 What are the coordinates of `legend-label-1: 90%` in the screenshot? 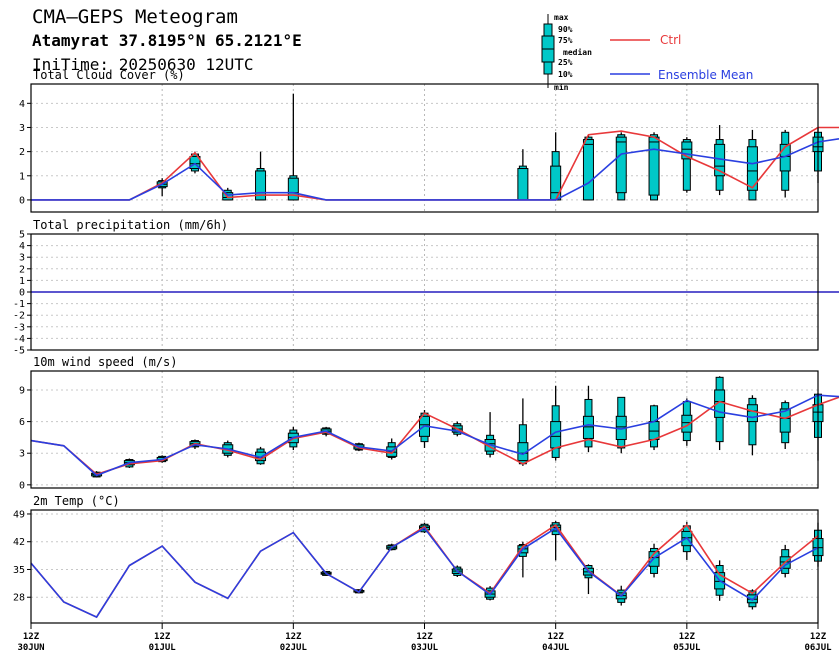 It's located at (565, 29).